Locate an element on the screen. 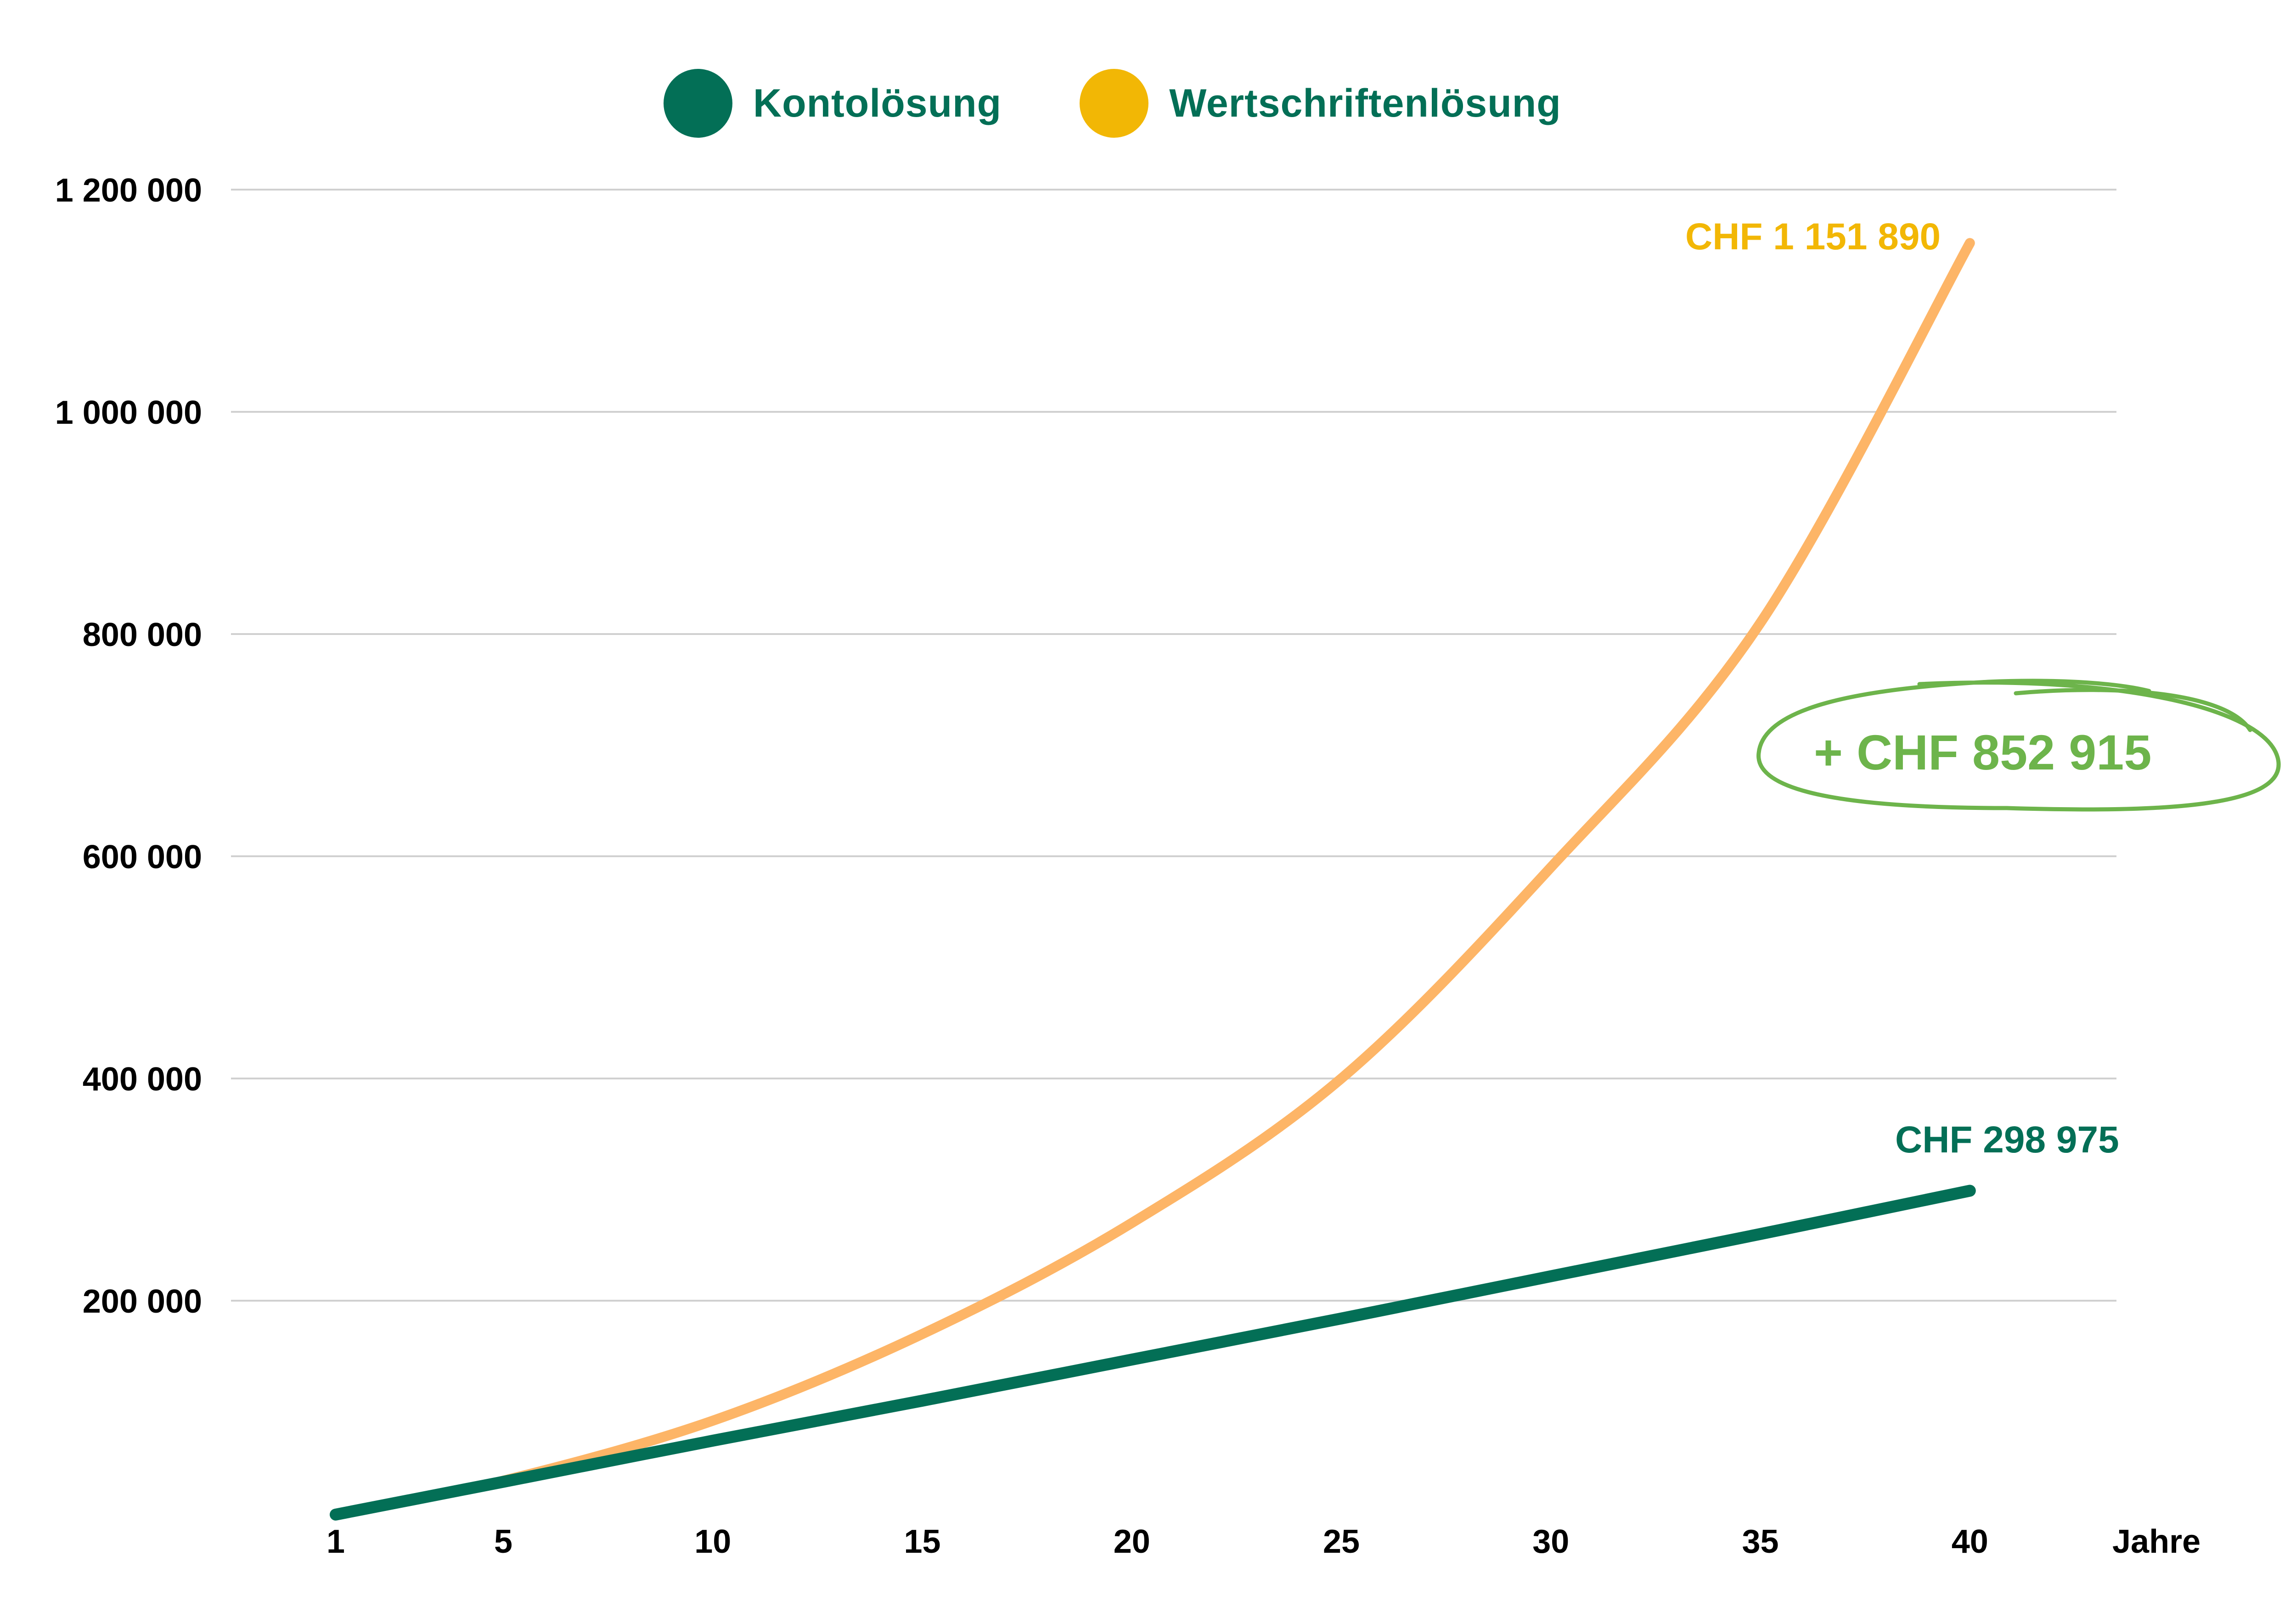 This screenshot has height=1623, width=2296. legend-item-wertschriftenloesung: Wertschriftenlösung is located at coordinates (1320, 103).